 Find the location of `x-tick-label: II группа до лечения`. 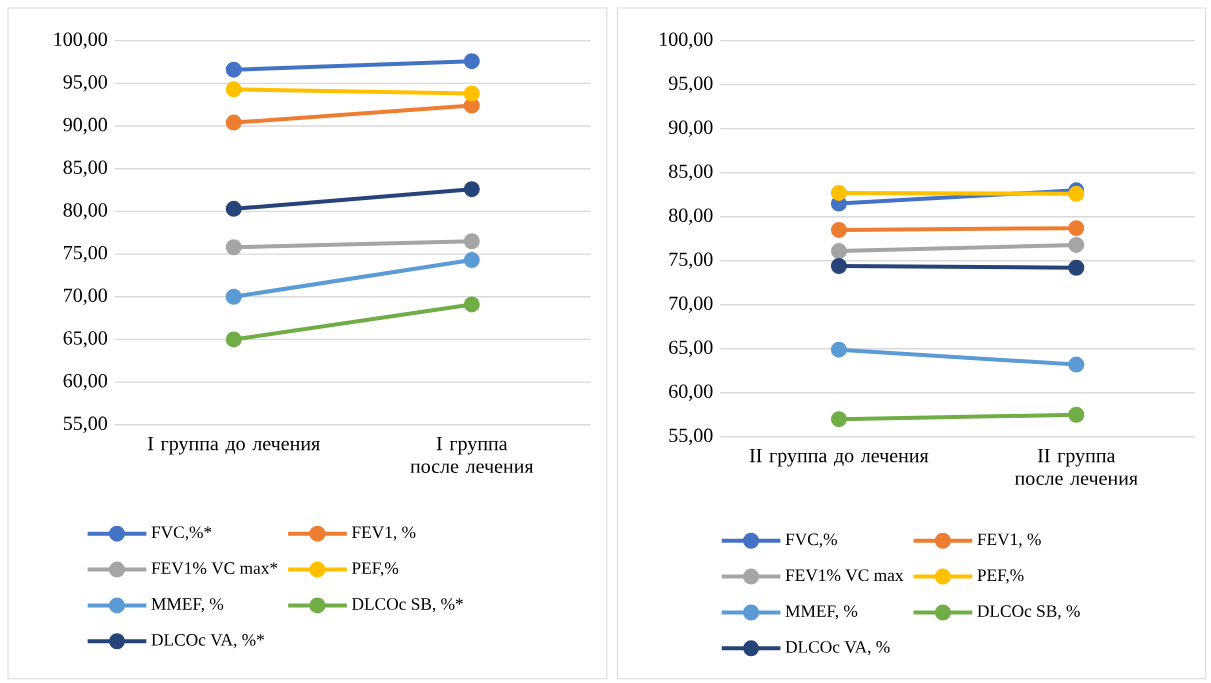

x-tick-label: II группа до лечения is located at coordinates (839, 458).